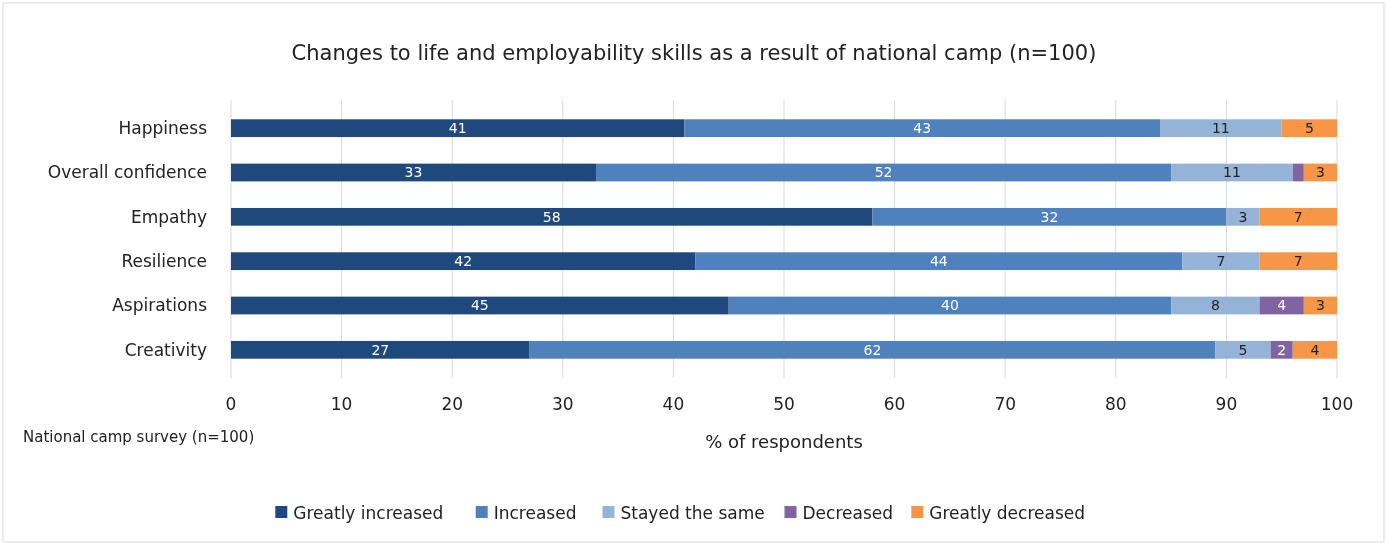 This screenshot has width=1387, height=543. I want to click on y-tick-label: Creativity, so click(165, 349).